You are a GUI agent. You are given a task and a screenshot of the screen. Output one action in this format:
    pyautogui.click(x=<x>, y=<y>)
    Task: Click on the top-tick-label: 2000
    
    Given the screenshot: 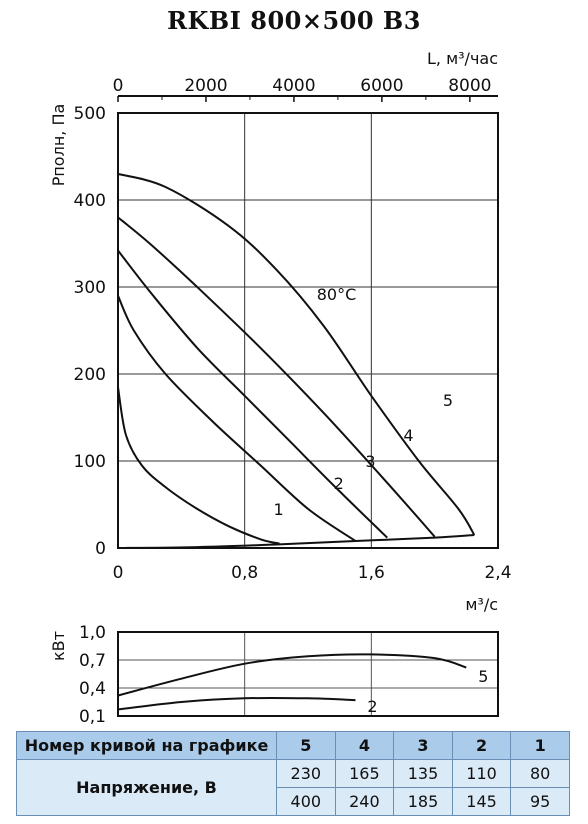 What is the action you would take?
    pyautogui.click(x=205, y=86)
    